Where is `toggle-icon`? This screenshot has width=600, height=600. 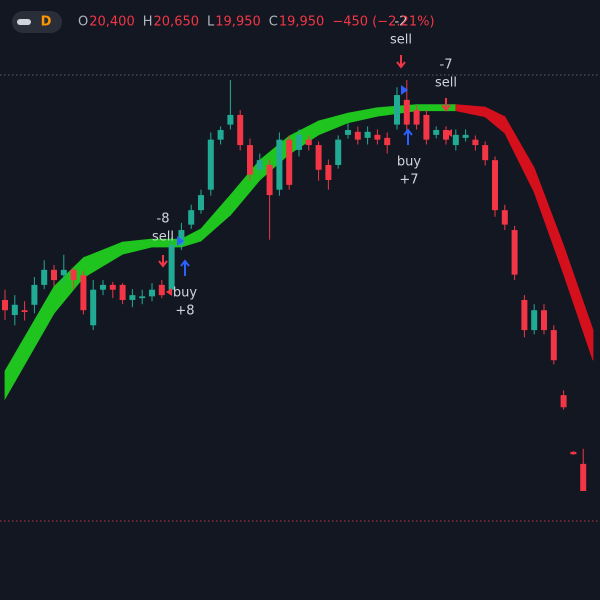 toggle-icon is located at coordinates (24, 22).